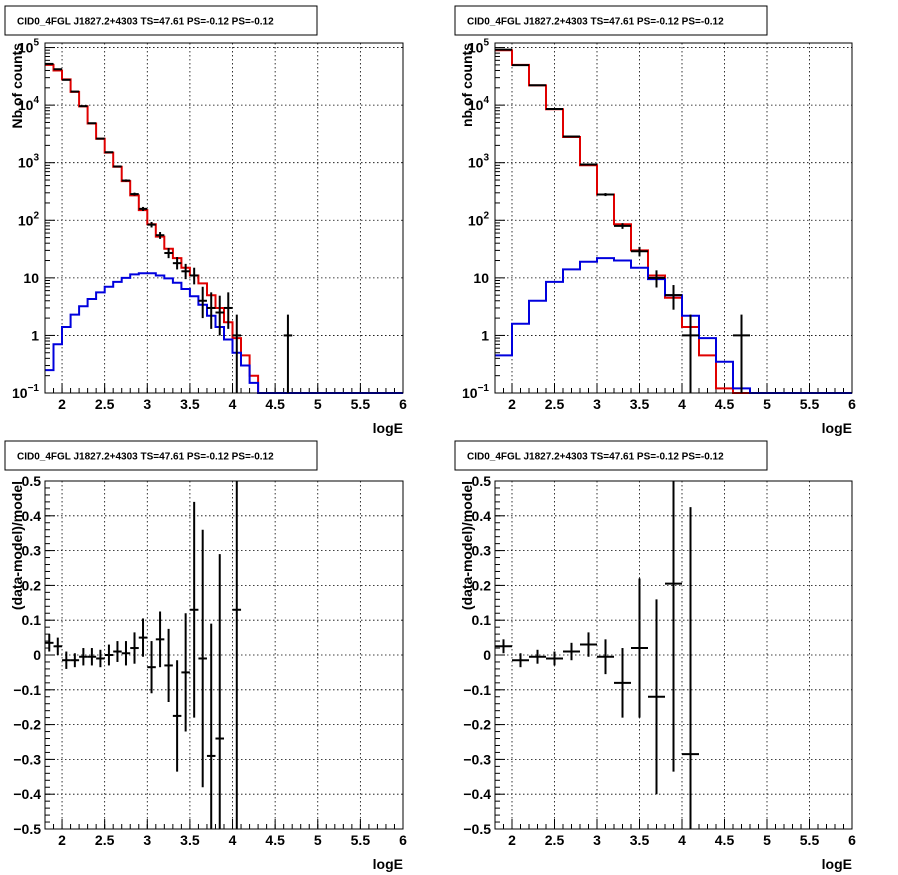 Image resolution: width=898 pixels, height=875 pixels. I want to click on y-tick-label: 10², so click(479, 219).